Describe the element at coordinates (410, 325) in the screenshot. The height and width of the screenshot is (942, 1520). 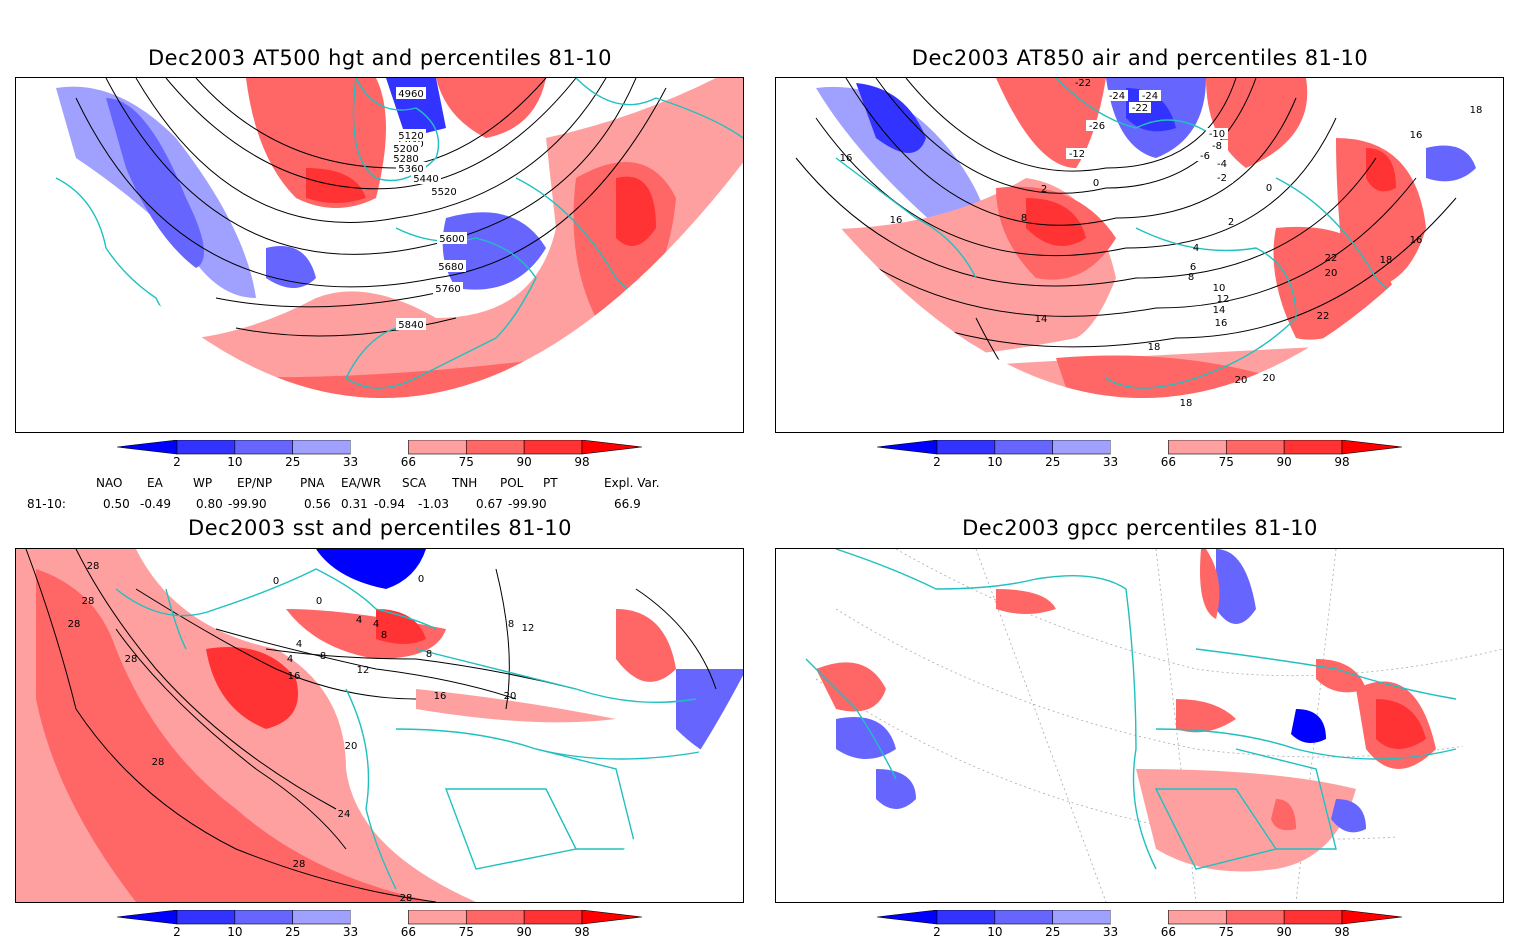
I see `contour-label: 5840` at that location.